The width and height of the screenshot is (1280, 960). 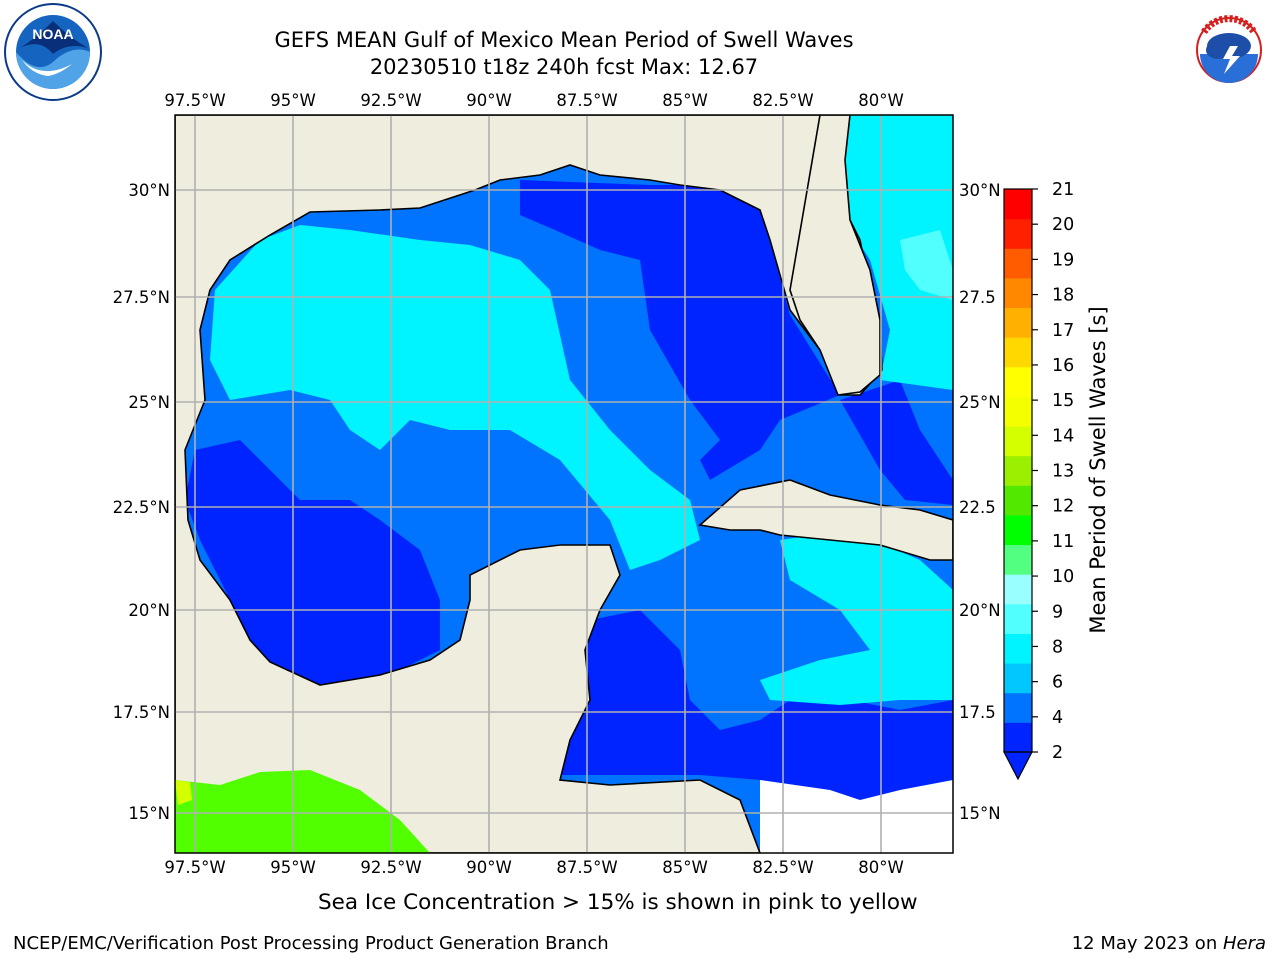 I want to click on field-2-4s-west, so click(x=312, y=562).